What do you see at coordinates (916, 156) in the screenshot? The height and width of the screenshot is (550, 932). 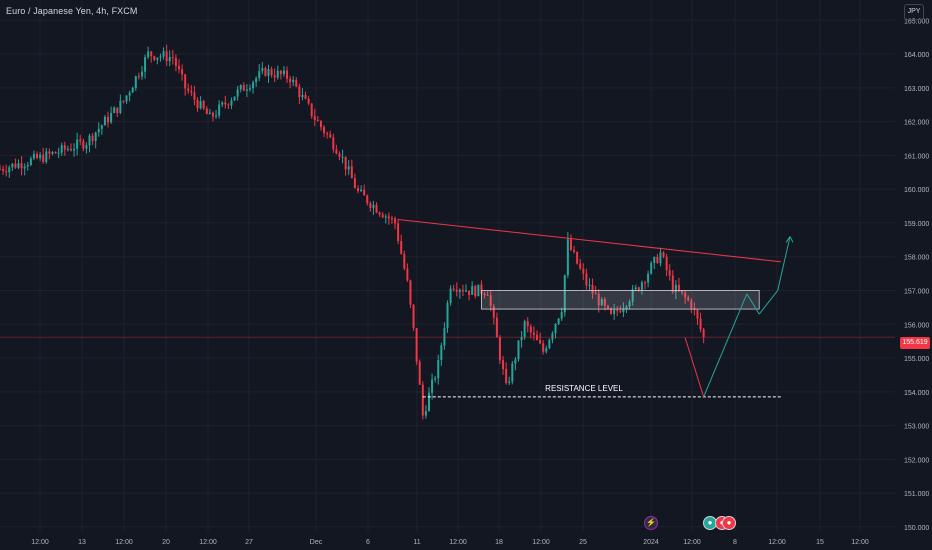 I see `y-tick-label: 161.000` at bounding box center [916, 156].